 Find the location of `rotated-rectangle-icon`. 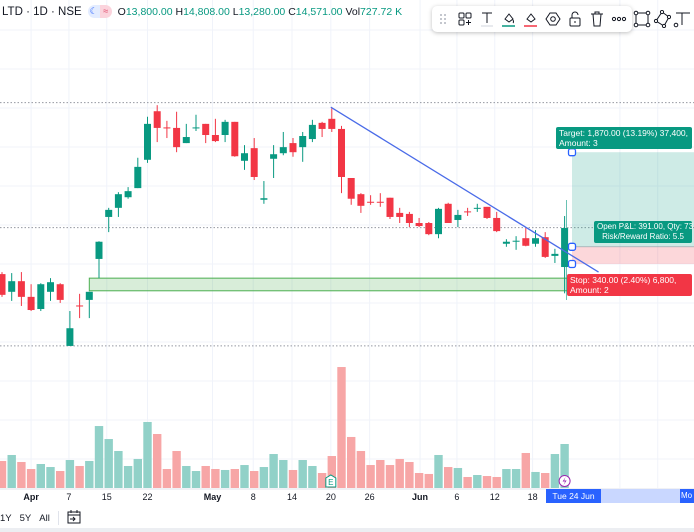

rotated-rectangle-icon is located at coordinates (662, 19).